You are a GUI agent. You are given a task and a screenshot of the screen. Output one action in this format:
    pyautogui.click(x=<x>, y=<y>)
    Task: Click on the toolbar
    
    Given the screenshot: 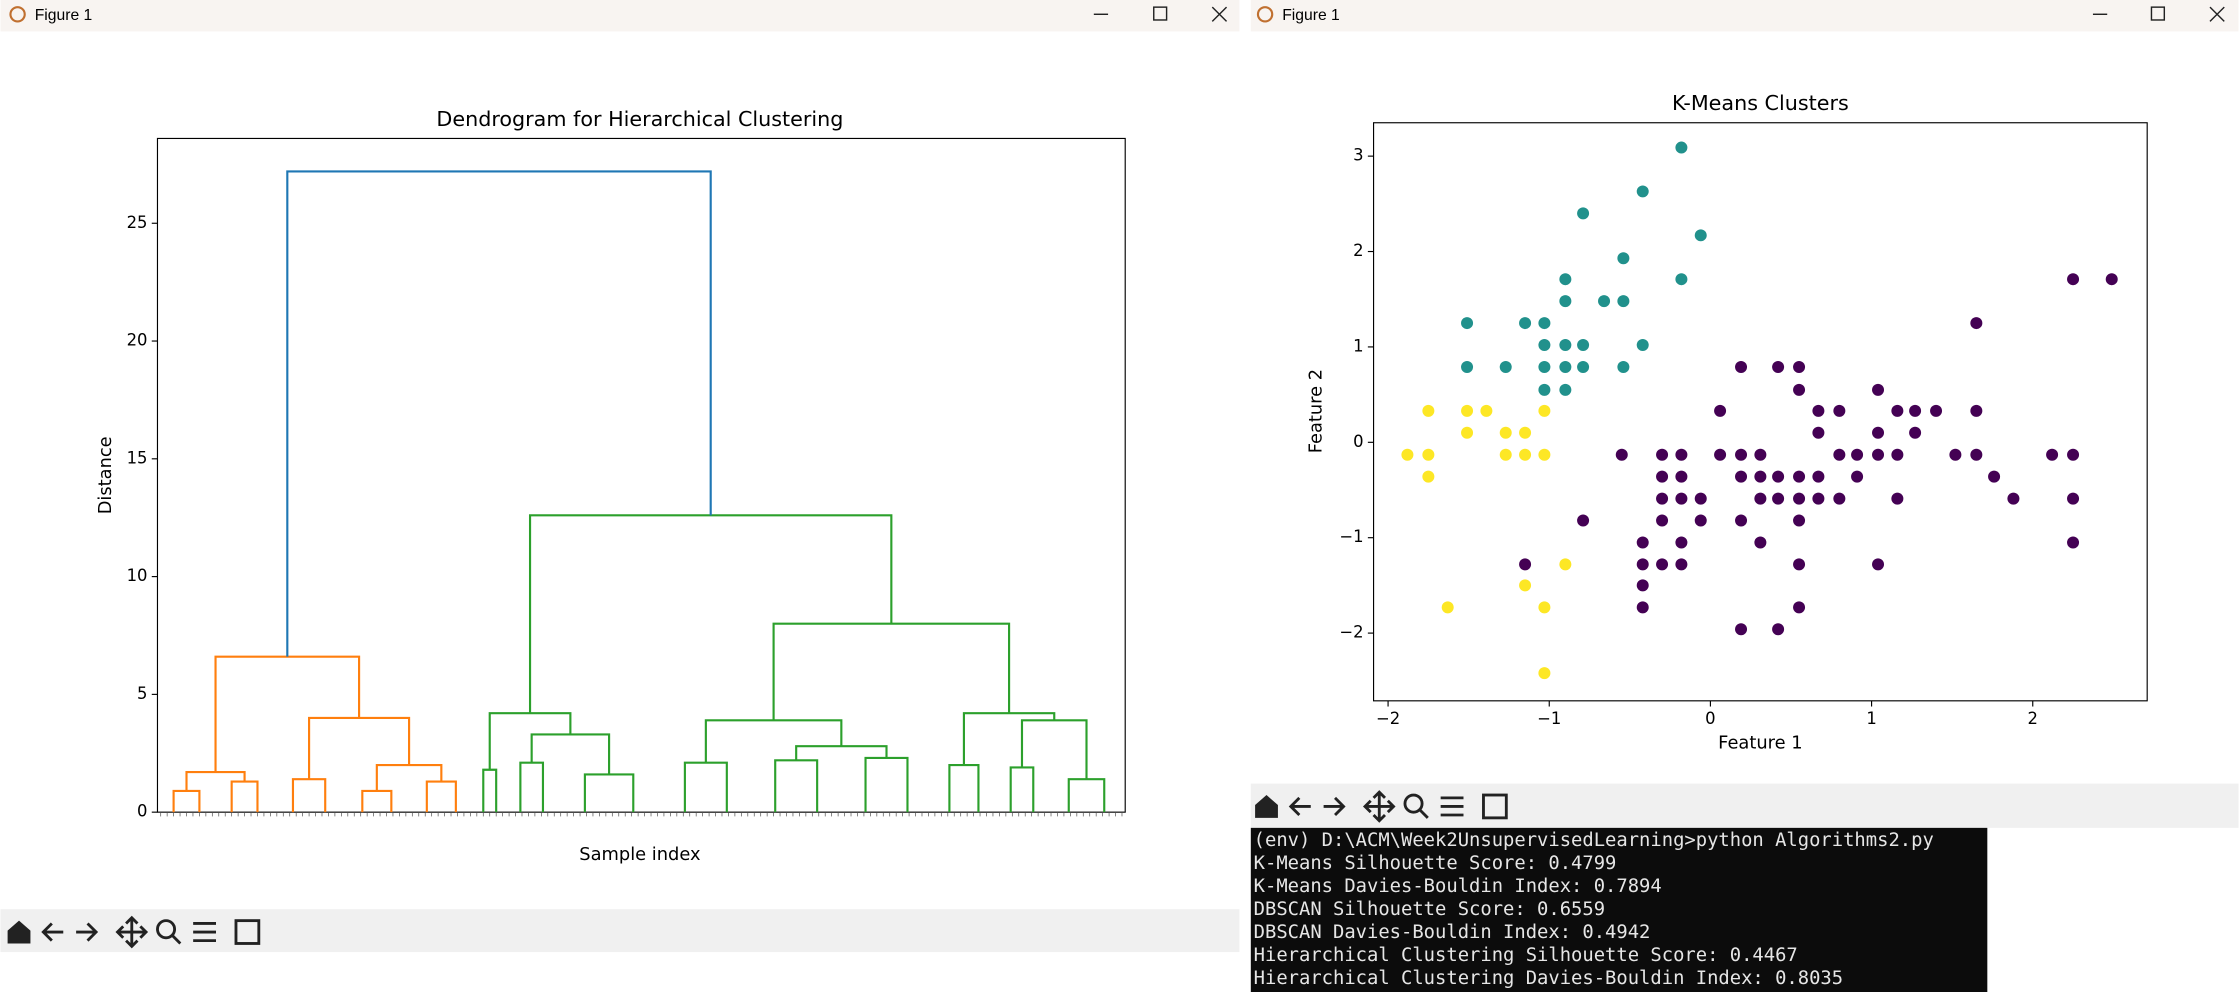 What is the action you would take?
    pyautogui.click(x=1744, y=805)
    